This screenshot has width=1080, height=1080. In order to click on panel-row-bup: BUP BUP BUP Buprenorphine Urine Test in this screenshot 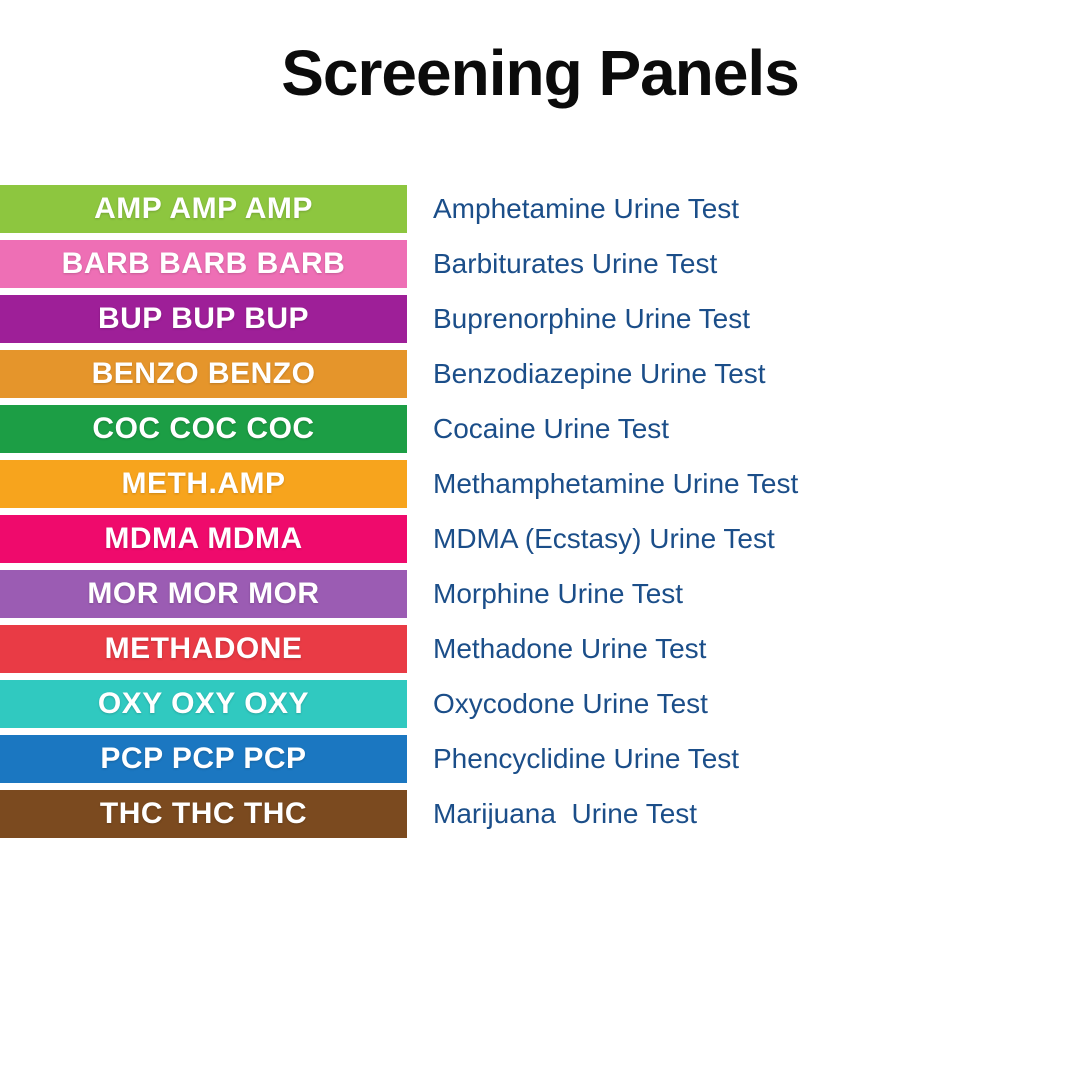, I will do `click(399, 319)`.